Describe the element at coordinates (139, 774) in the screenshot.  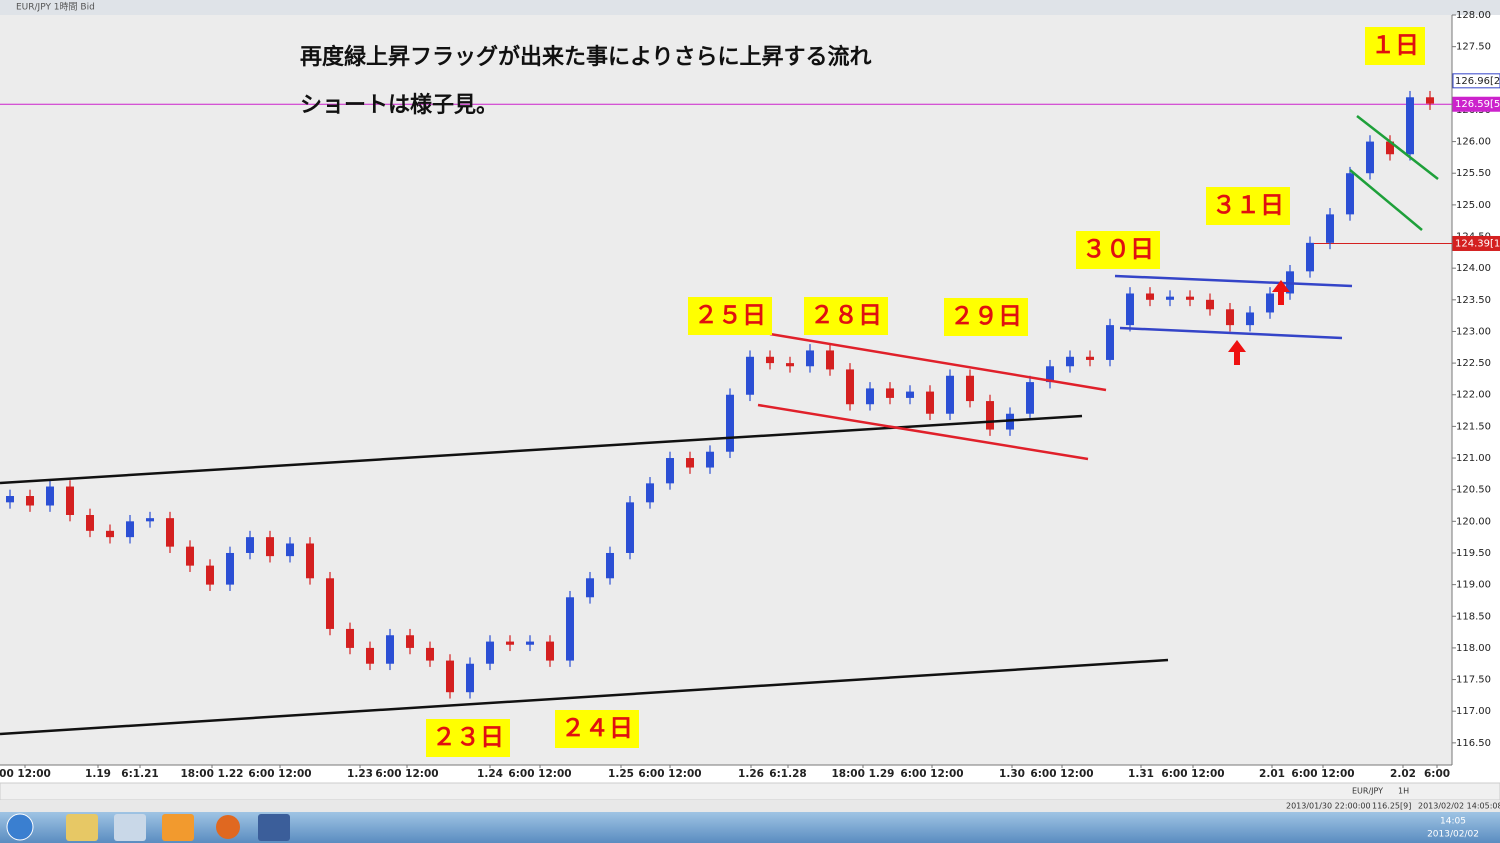
I see `x-tick-label: 6:1.21` at that location.